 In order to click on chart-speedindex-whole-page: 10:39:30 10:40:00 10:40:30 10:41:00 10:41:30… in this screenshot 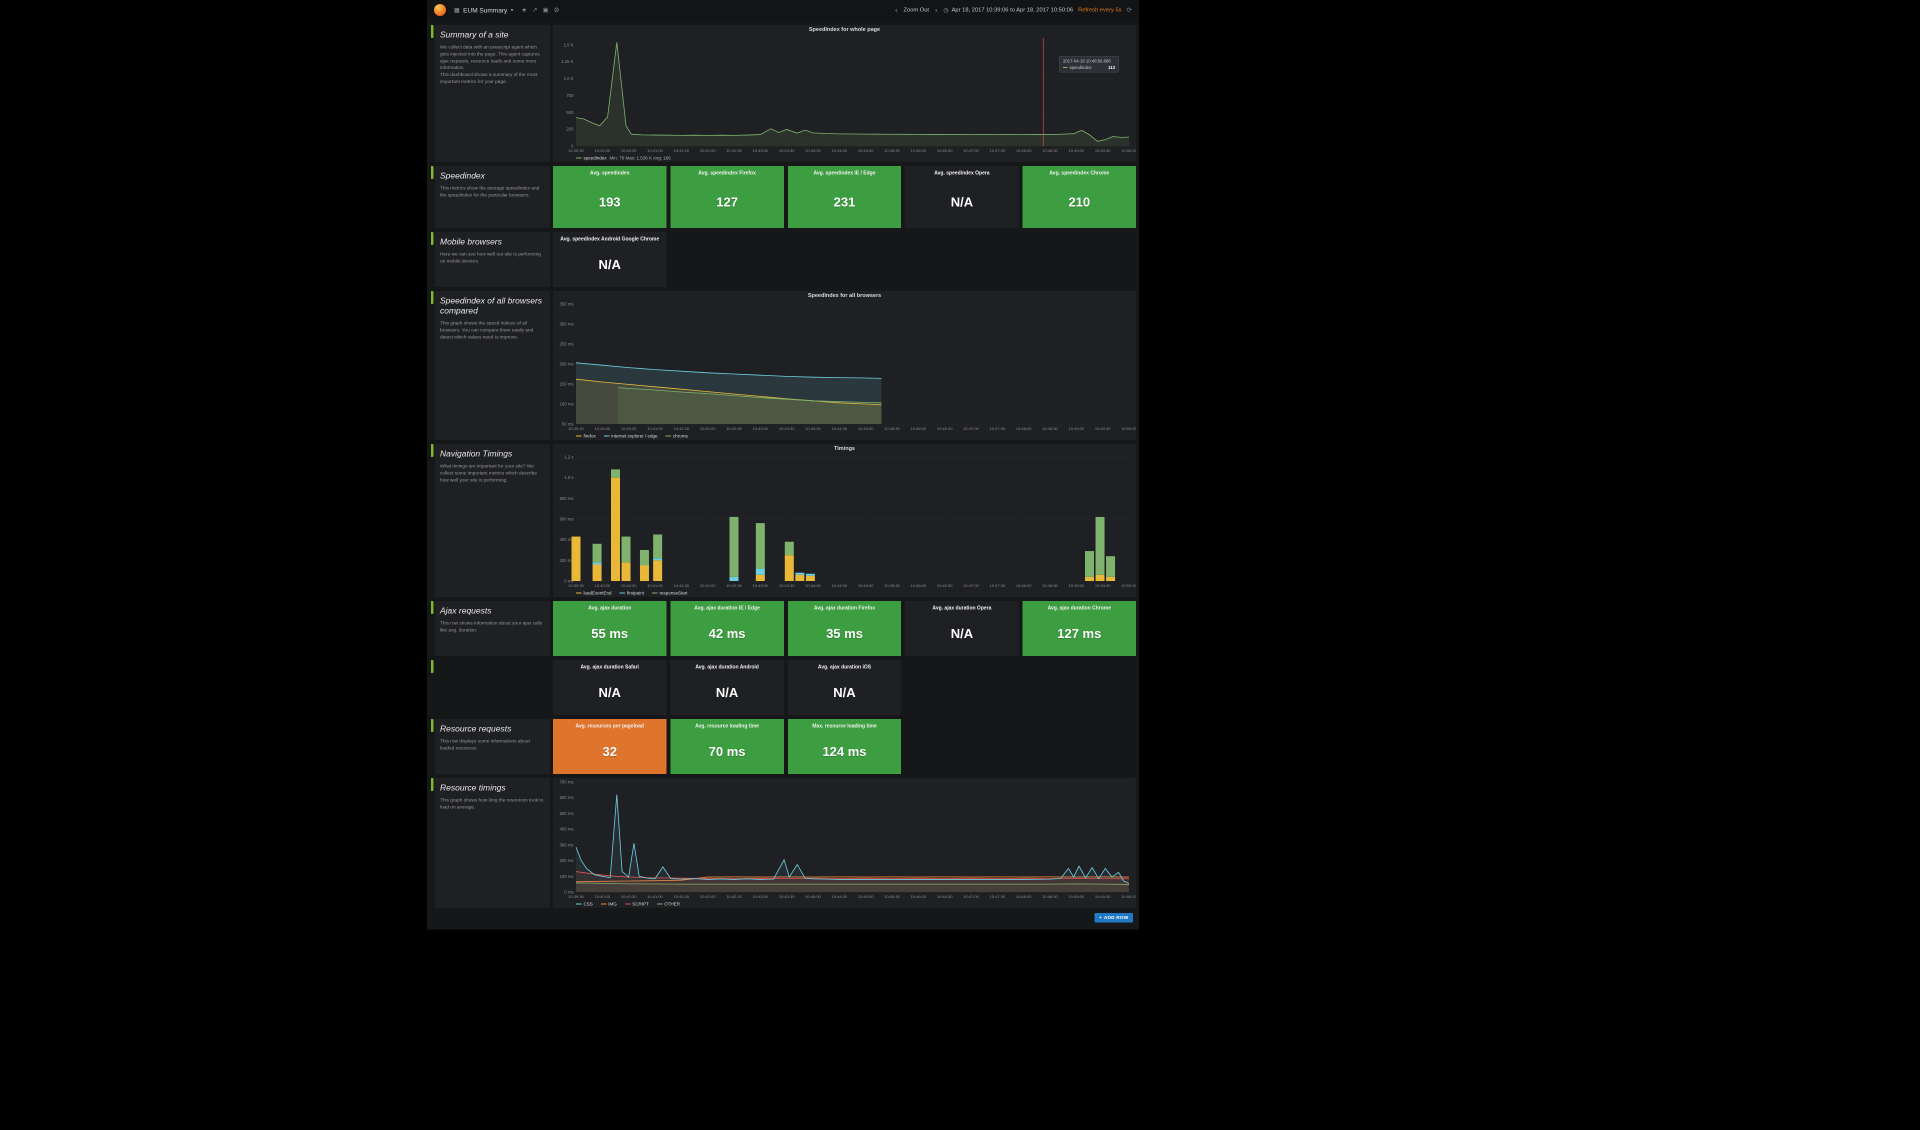, I will do `click(844, 94)`.